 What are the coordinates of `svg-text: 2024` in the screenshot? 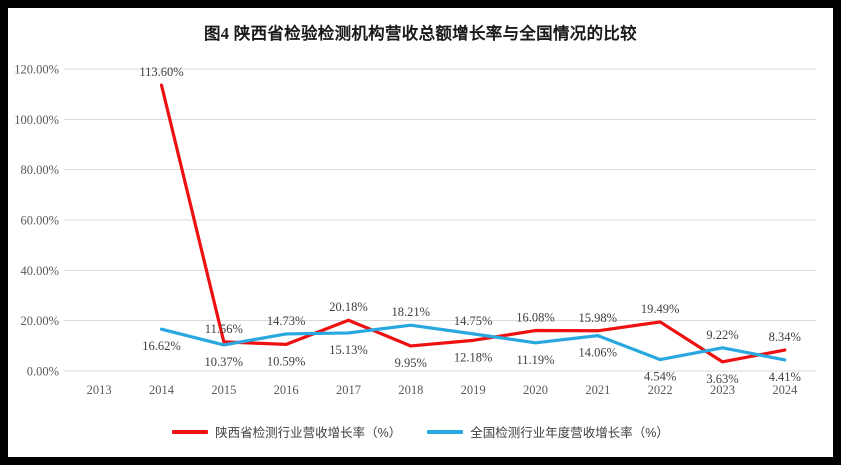 It's located at (785, 390).